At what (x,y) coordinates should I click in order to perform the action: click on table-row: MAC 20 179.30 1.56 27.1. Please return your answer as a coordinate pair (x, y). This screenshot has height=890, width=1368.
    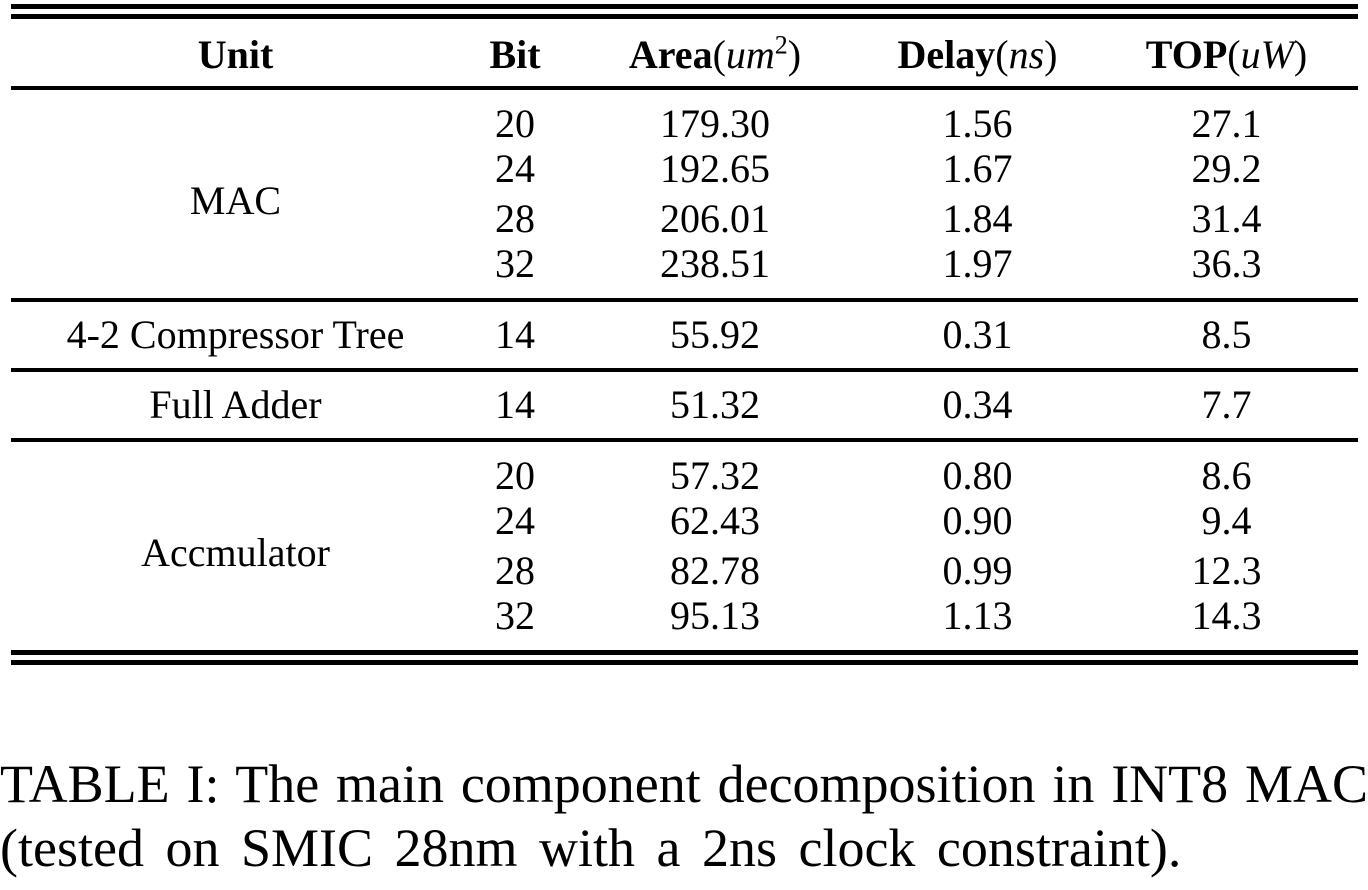
    Looking at the image, I should click on (684, 154).